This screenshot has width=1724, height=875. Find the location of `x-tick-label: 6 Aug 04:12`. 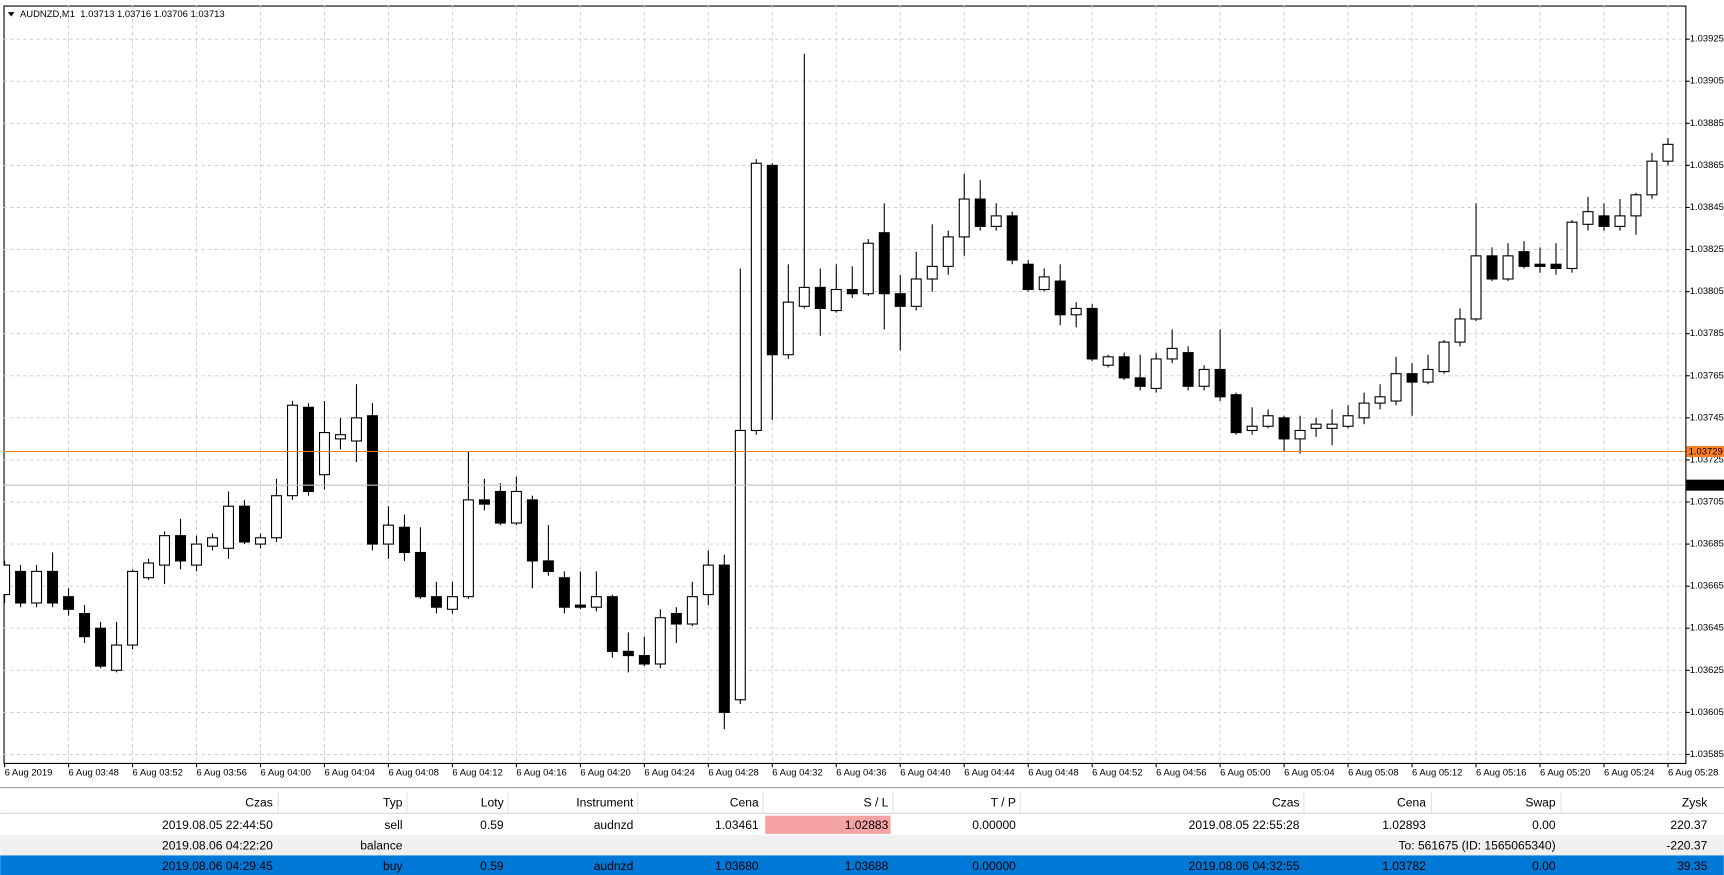

x-tick-label: 6 Aug 04:12 is located at coordinates (477, 772).